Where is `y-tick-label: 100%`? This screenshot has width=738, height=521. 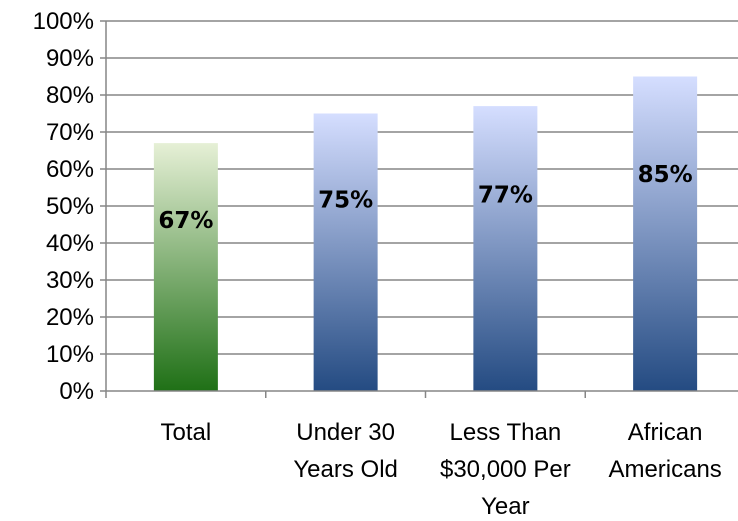
y-tick-label: 100% is located at coordinates (63, 21).